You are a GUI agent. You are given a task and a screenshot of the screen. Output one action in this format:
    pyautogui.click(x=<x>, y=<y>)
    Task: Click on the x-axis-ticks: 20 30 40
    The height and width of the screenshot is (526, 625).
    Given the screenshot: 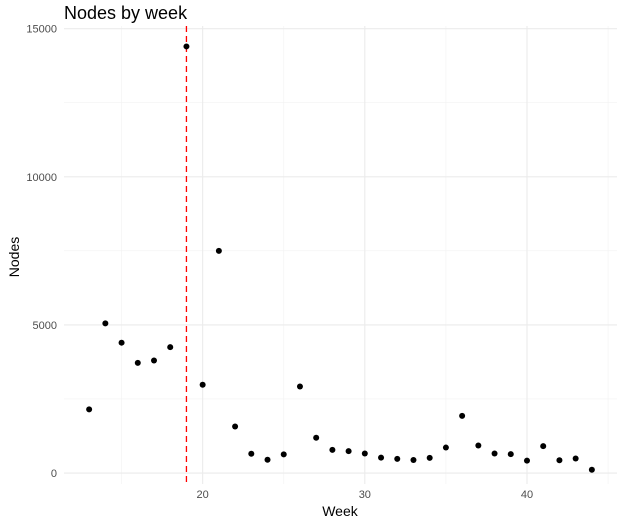 What is the action you would take?
    pyautogui.click(x=365, y=495)
    